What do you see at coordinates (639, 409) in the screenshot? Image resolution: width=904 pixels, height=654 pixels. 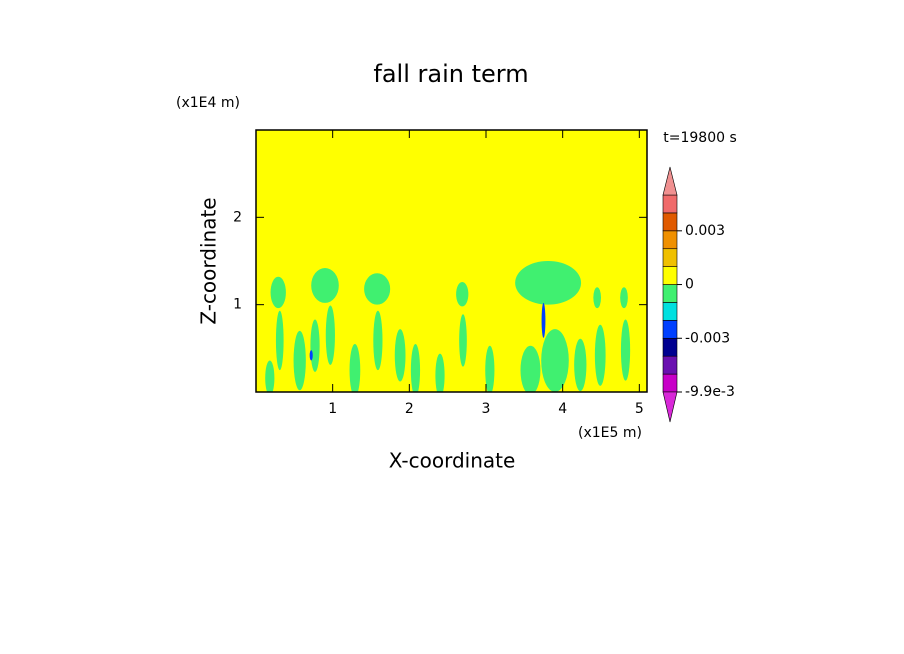 I see `x-tick-label: 5` at bounding box center [639, 409].